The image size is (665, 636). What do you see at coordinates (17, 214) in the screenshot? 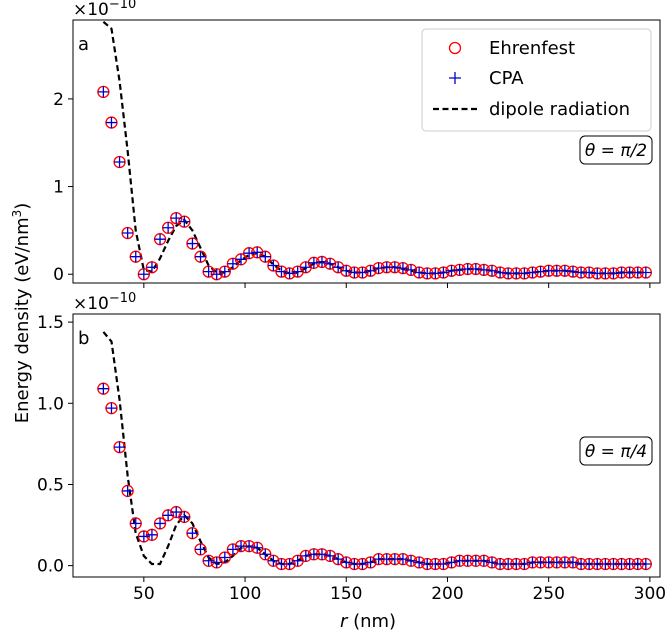
I see `y-axis-label-sup: 3` at bounding box center [17, 214].